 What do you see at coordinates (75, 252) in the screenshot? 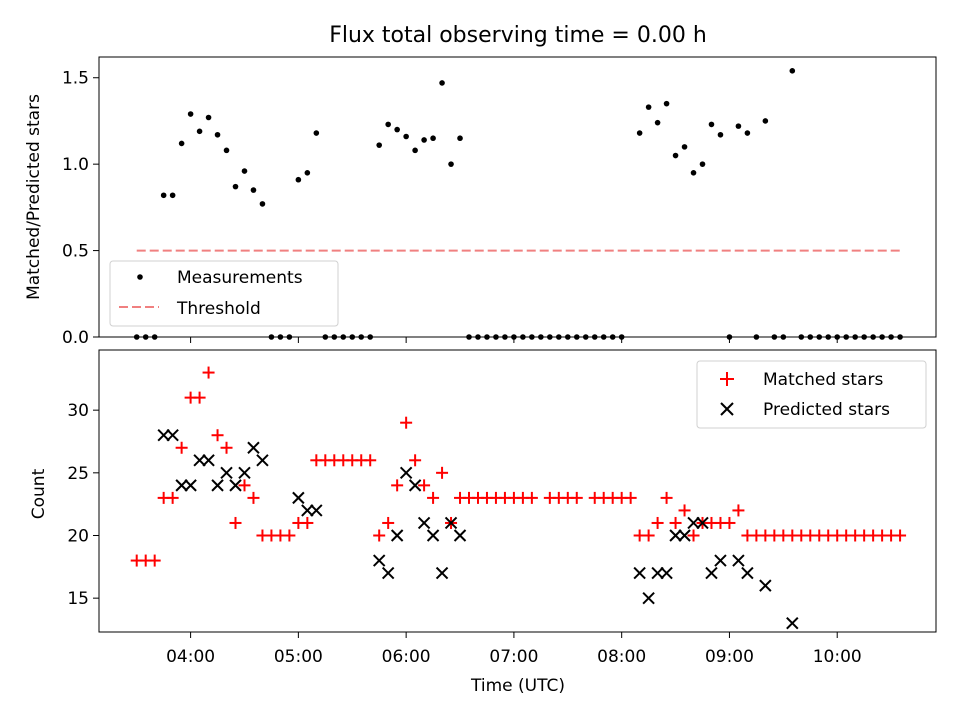
I see `top-y-tick-label: 0.5` at bounding box center [75, 252].